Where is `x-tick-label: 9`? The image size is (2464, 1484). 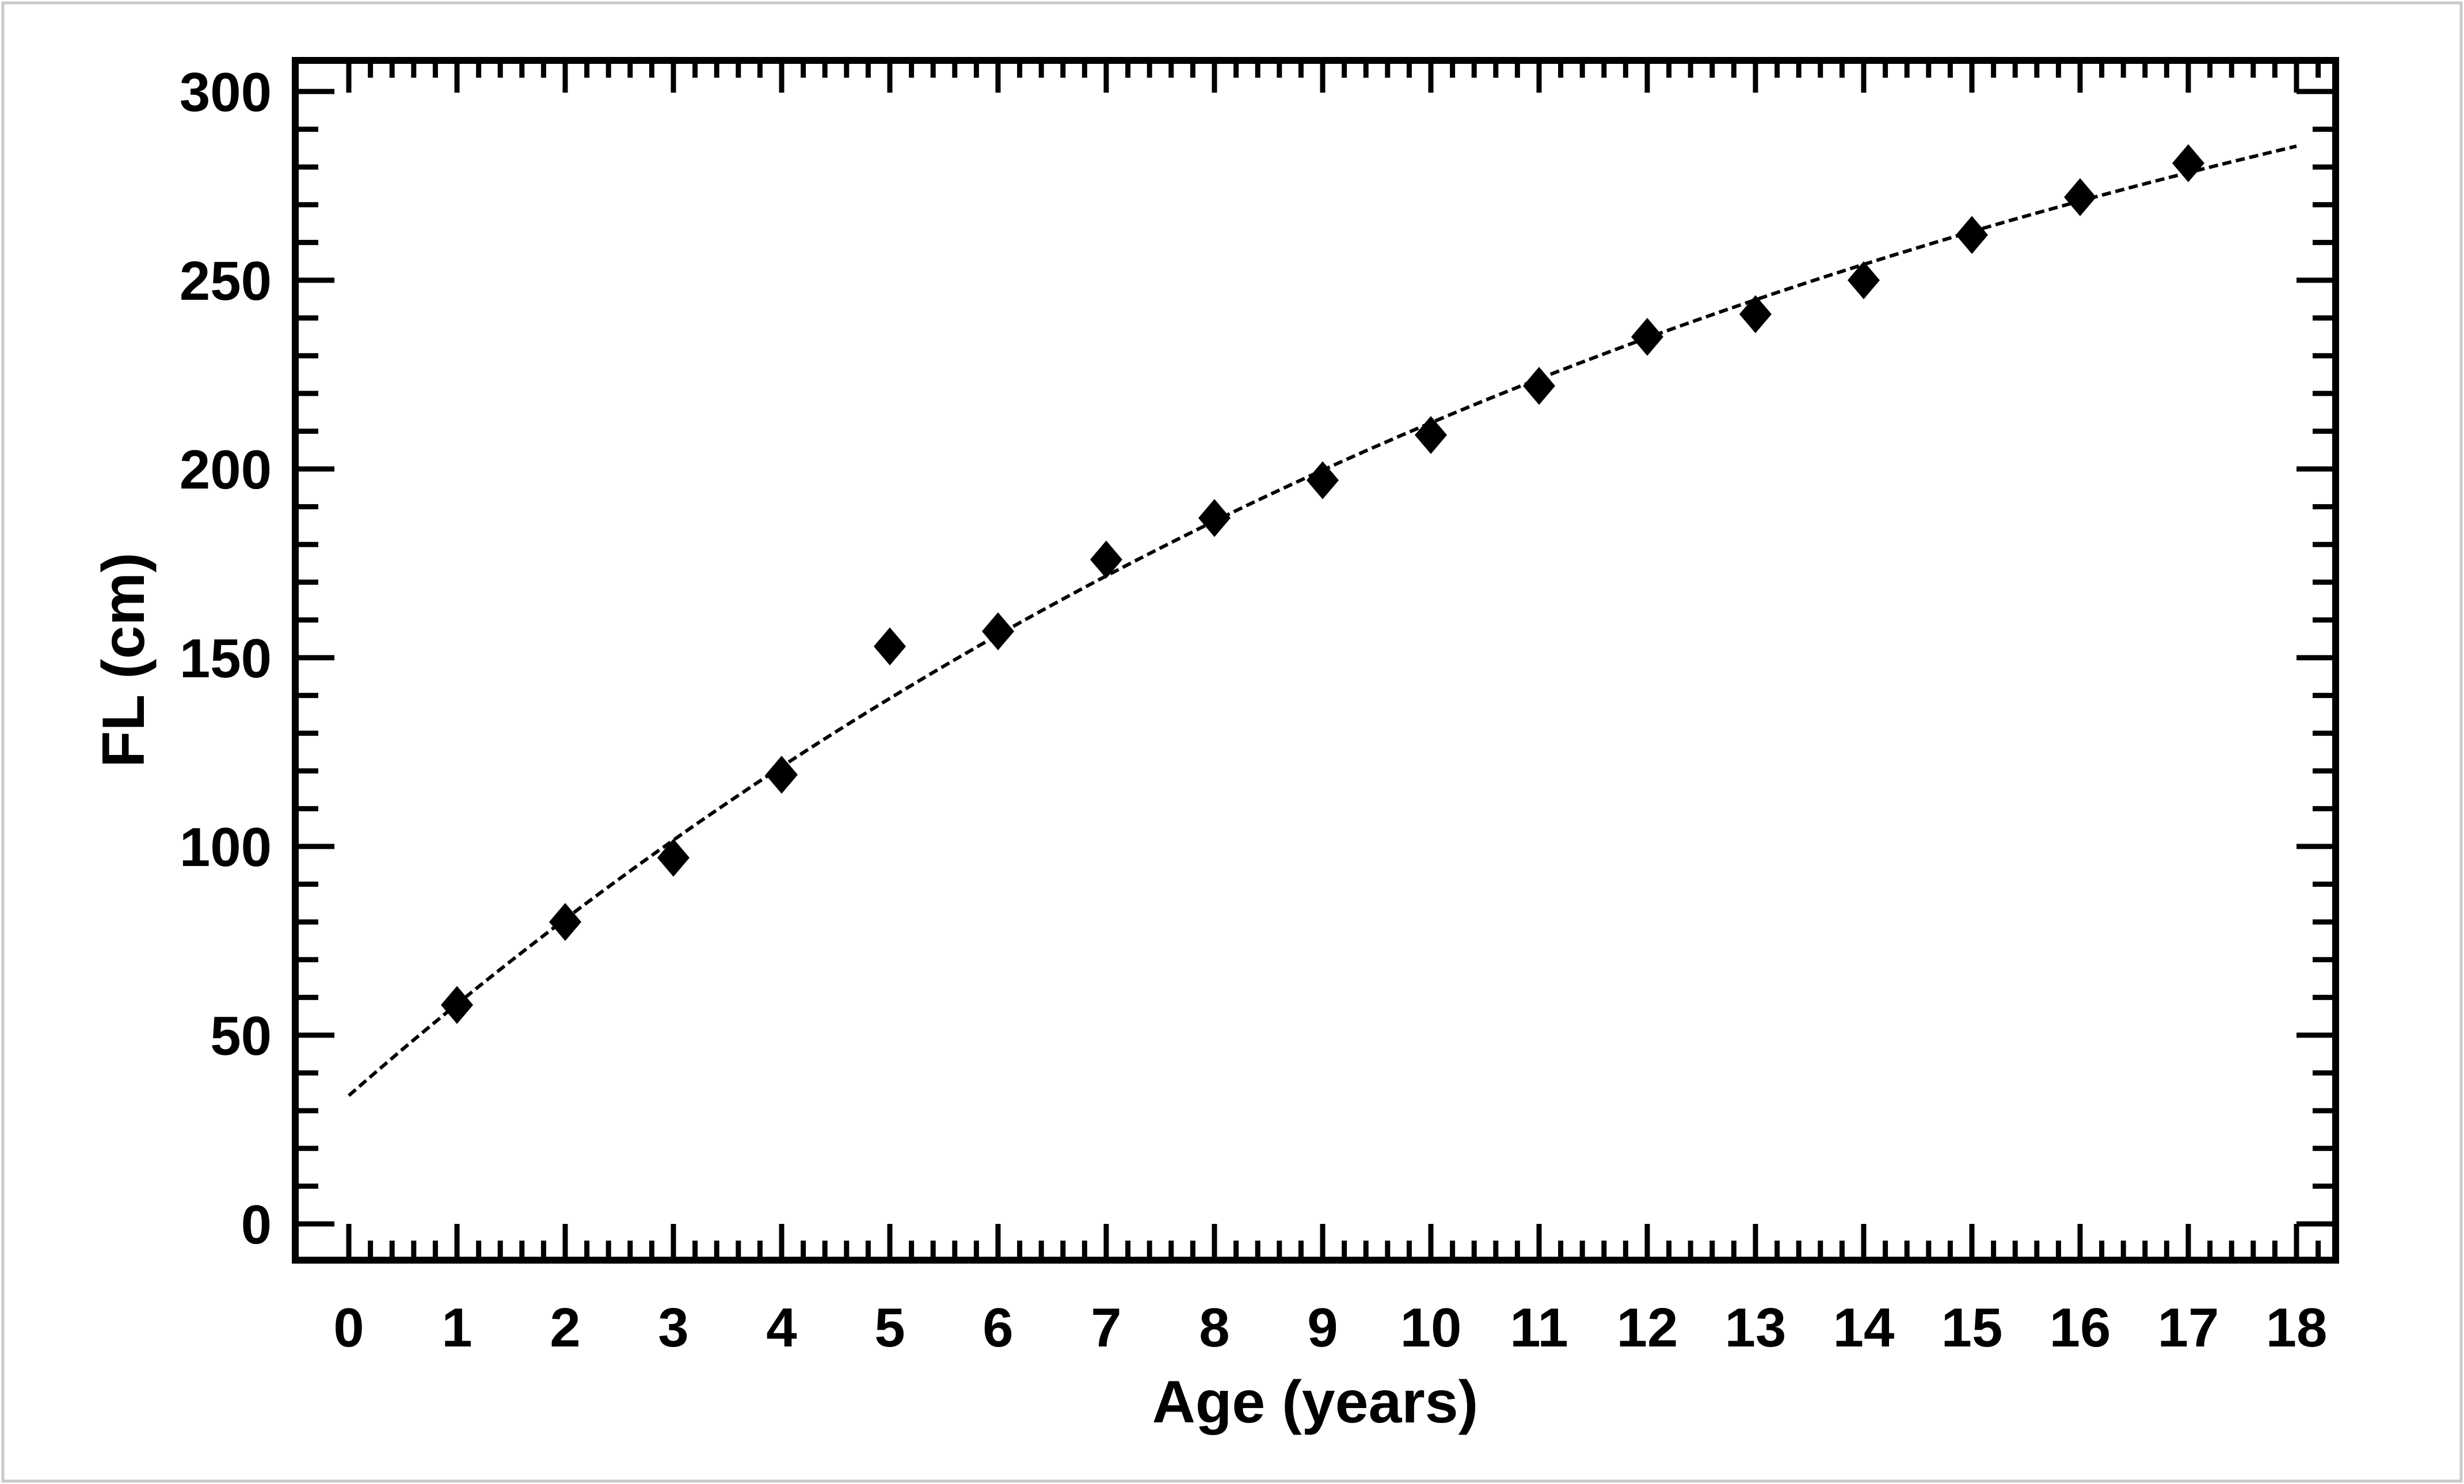
x-tick-label: 9 is located at coordinates (1322, 1328).